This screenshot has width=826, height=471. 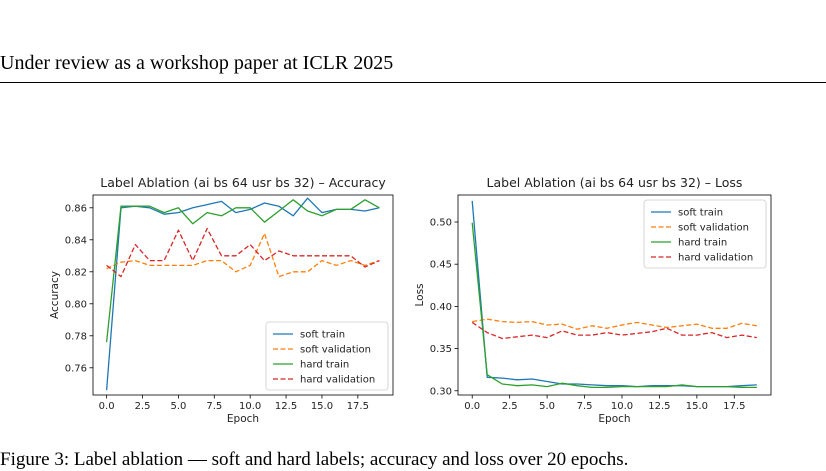 I want to click on y-tick-label: 0.82, so click(x=76, y=272).